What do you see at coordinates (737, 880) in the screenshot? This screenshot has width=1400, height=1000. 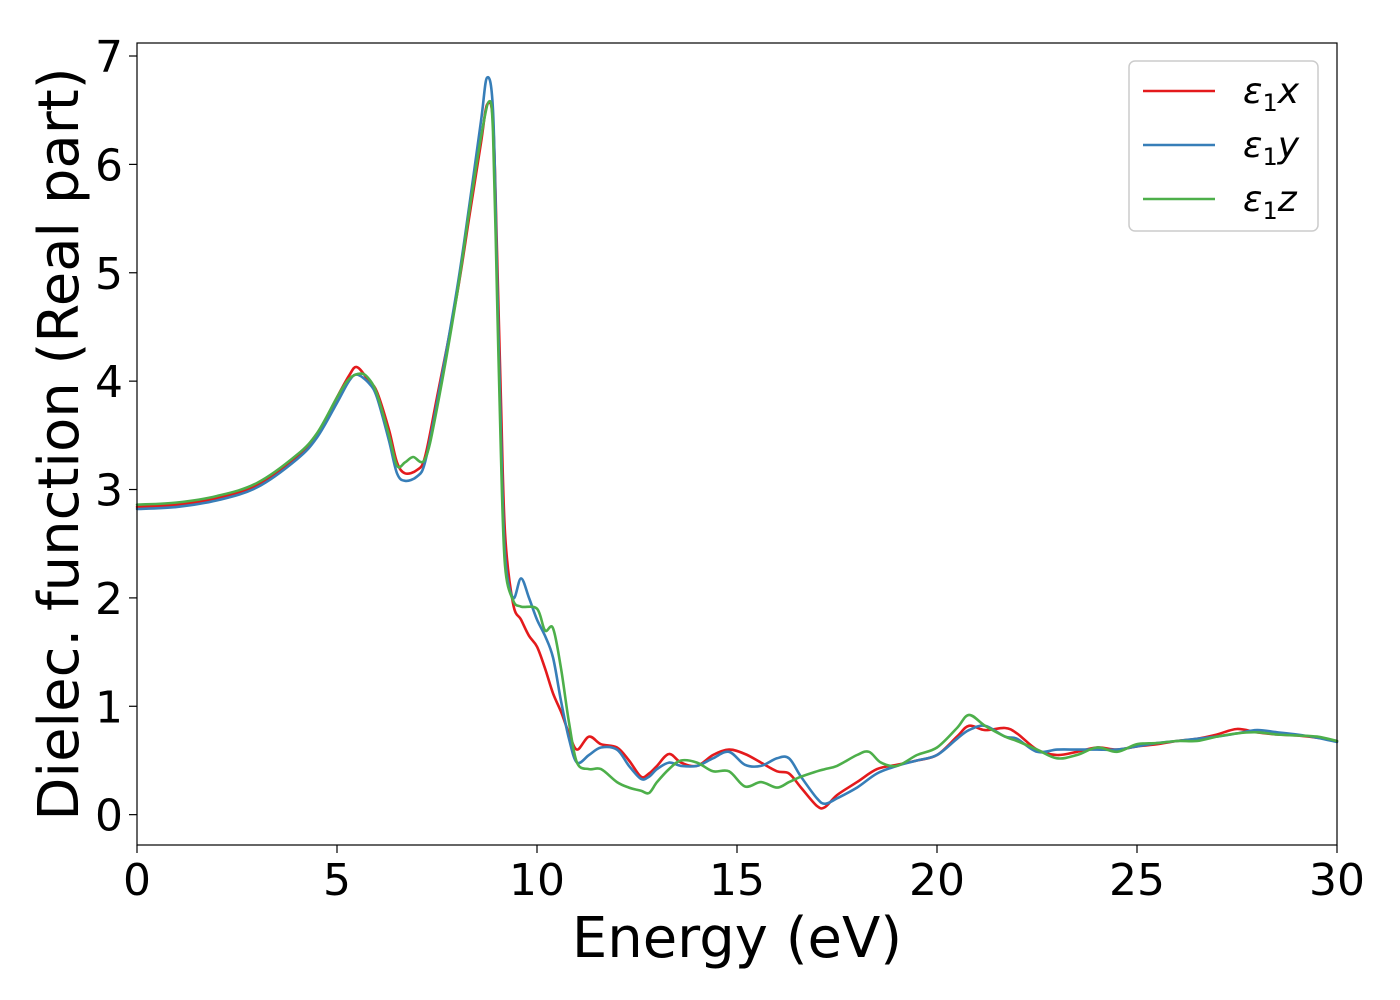 I see `x-tick-label: 15` at bounding box center [737, 880].